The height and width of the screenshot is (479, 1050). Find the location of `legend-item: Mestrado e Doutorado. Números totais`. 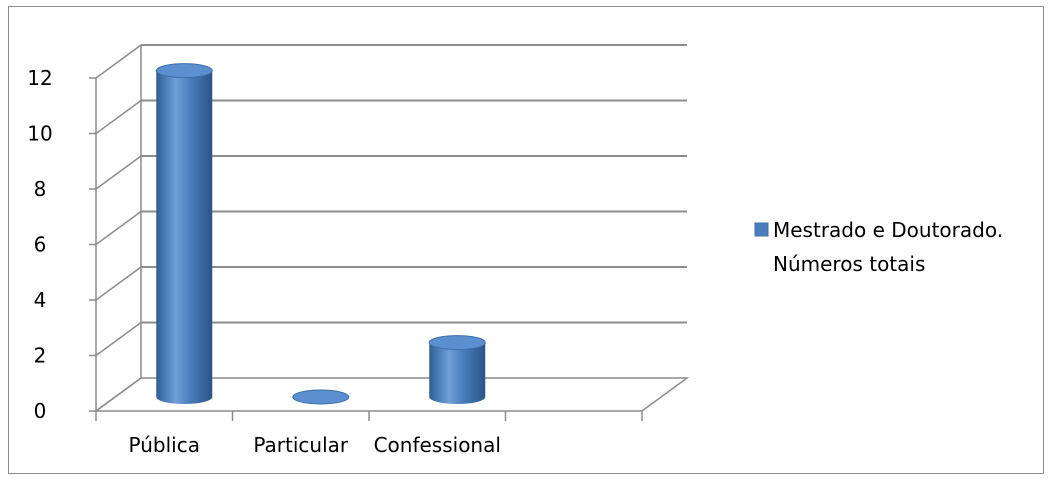

legend-item: Mestrado e Doutorado. Números totais is located at coordinates (878, 247).